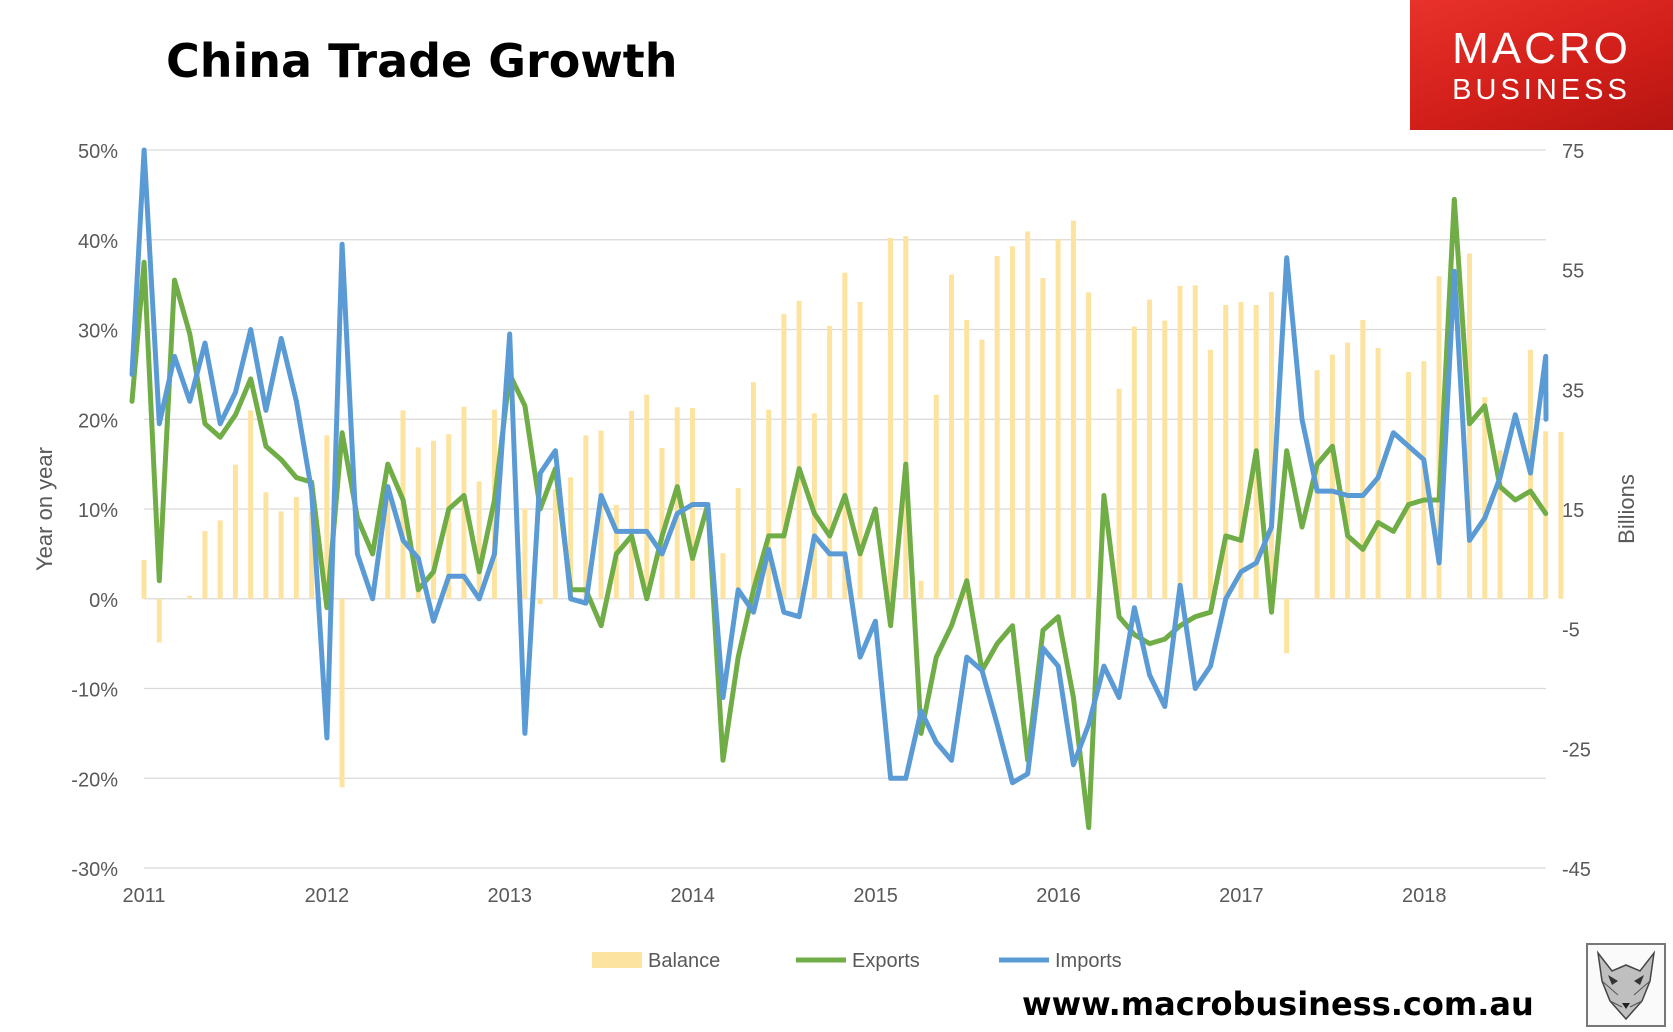 This screenshot has width=1673, height=1032. I want to click on brand-line2: BUSINESS, so click(1541, 90).